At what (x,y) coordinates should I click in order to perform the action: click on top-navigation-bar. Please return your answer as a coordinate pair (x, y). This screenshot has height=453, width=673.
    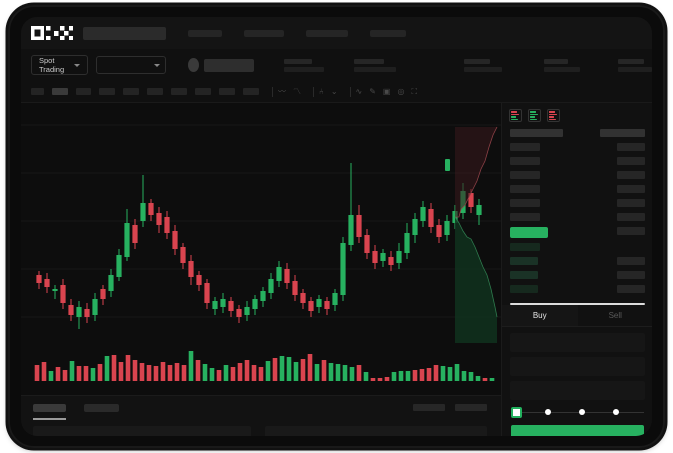
    Looking at the image, I should click on (336, 33).